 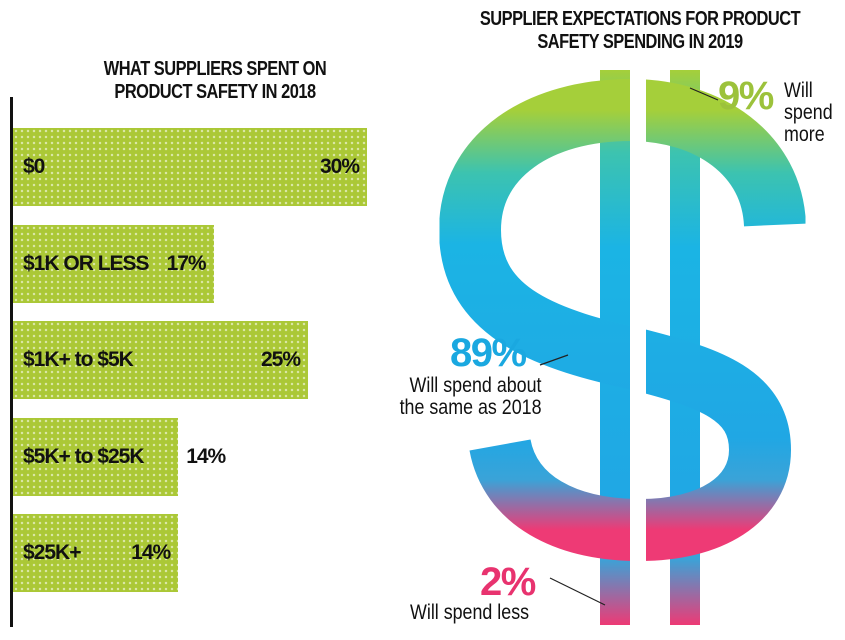 What do you see at coordinates (190, 167) in the screenshot?
I see `bar: $0 30%` at bounding box center [190, 167].